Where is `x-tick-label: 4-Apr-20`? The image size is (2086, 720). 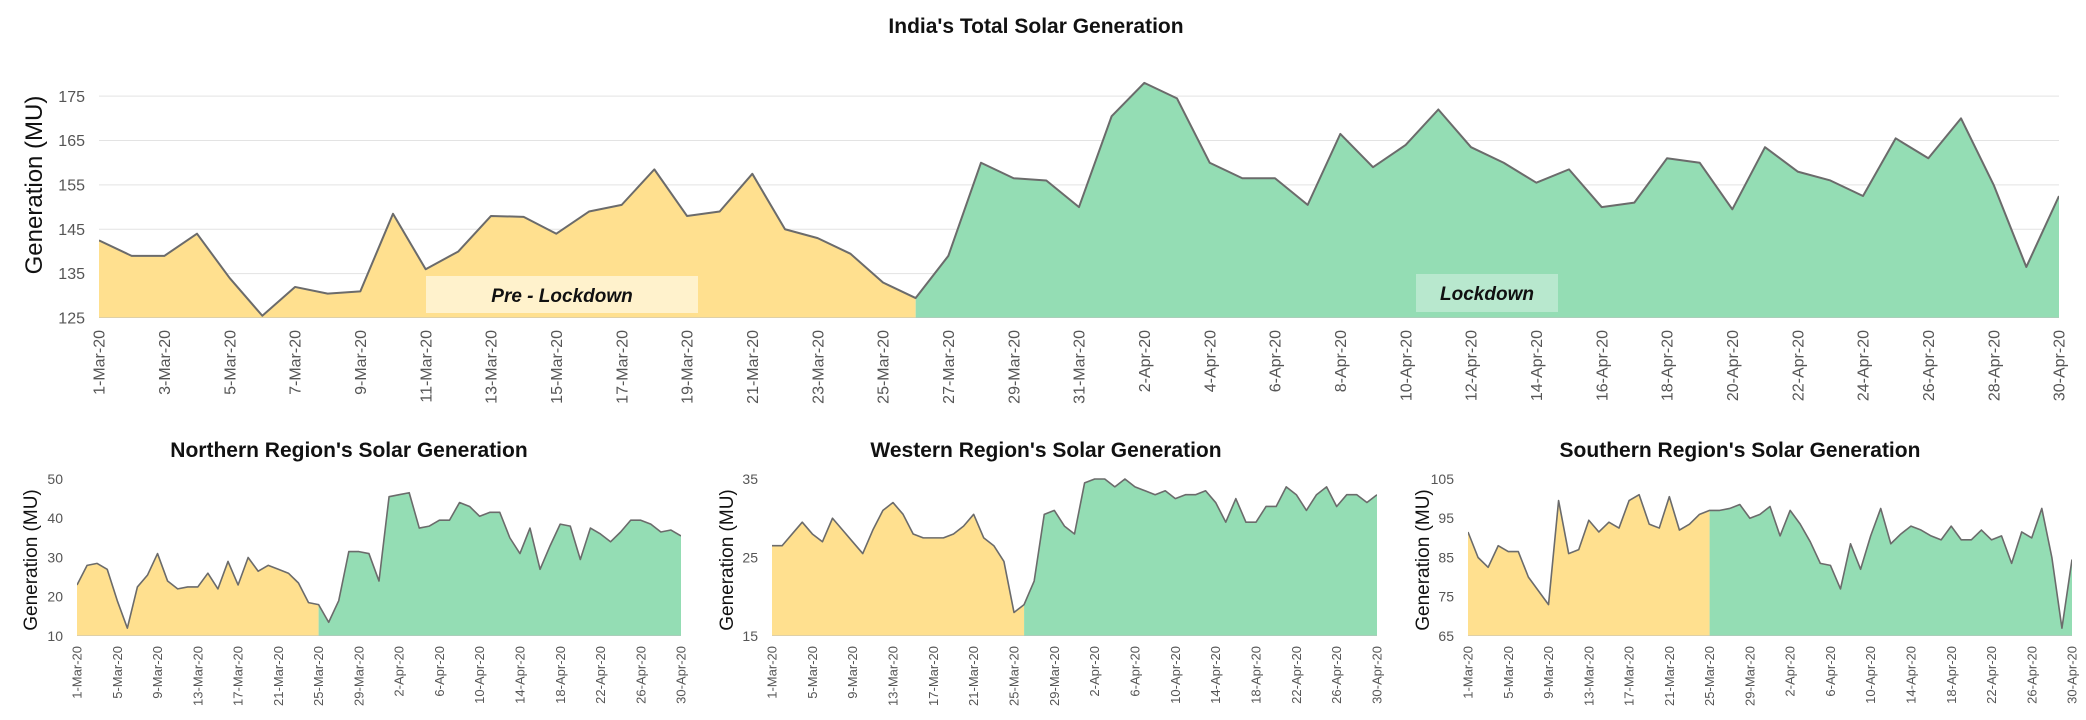 x-tick-label: 4-Apr-20 is located at coordinates (1210, 361).